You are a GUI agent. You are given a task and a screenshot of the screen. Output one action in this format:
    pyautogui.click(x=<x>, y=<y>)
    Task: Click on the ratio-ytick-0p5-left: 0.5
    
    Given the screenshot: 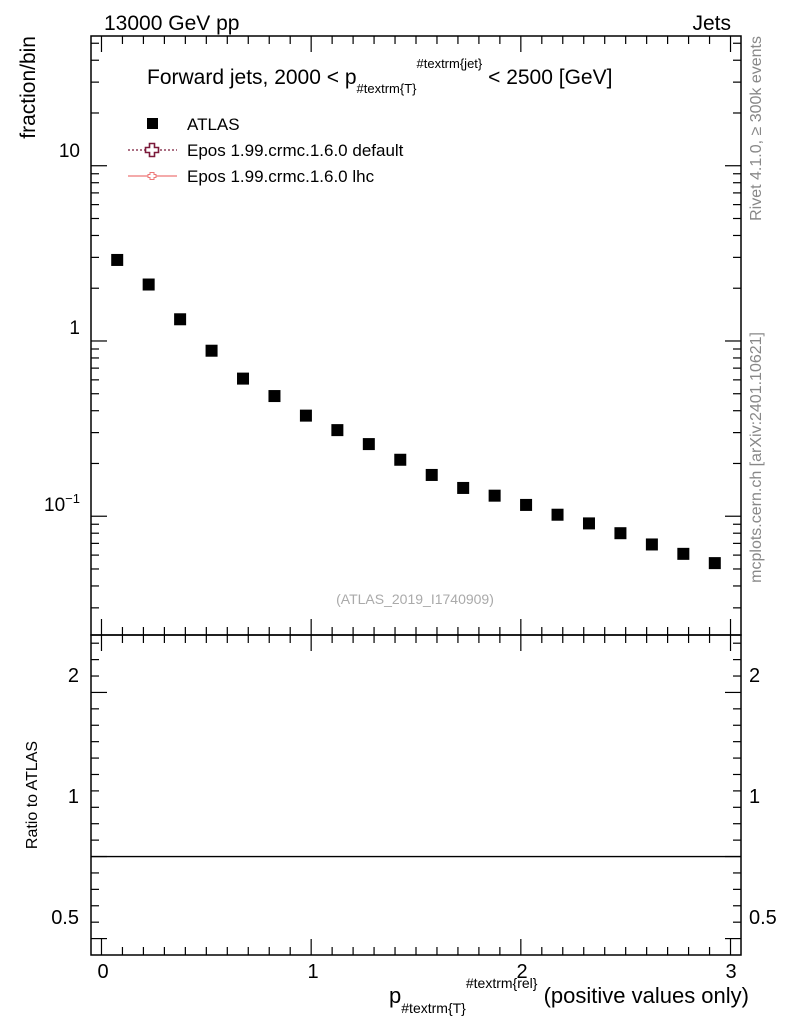 What is the action you would take?
    pyautogui.click(x=65, y=918)
    